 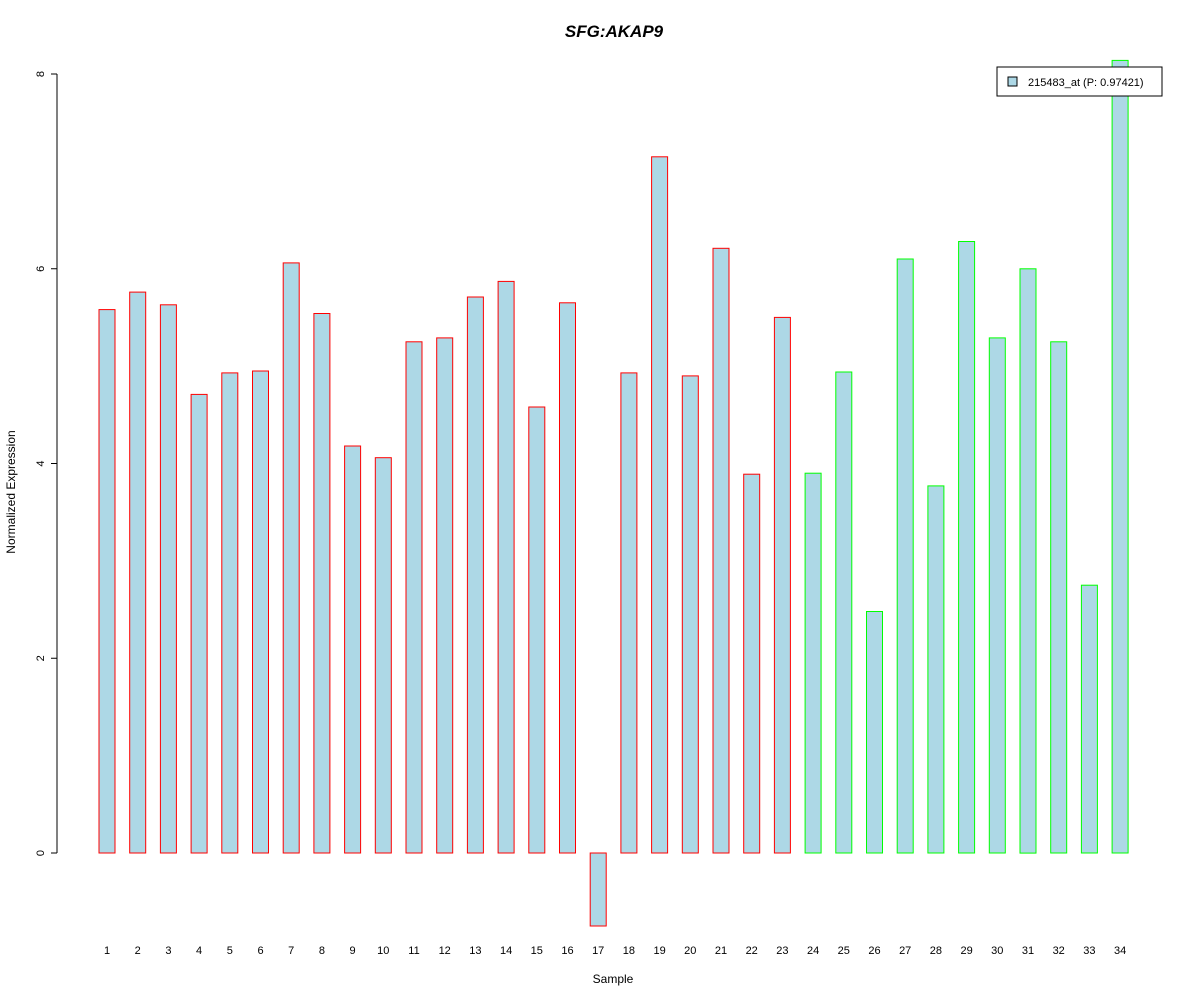 I want to click on x-tick-label: 3, so click(x=168, y=951).